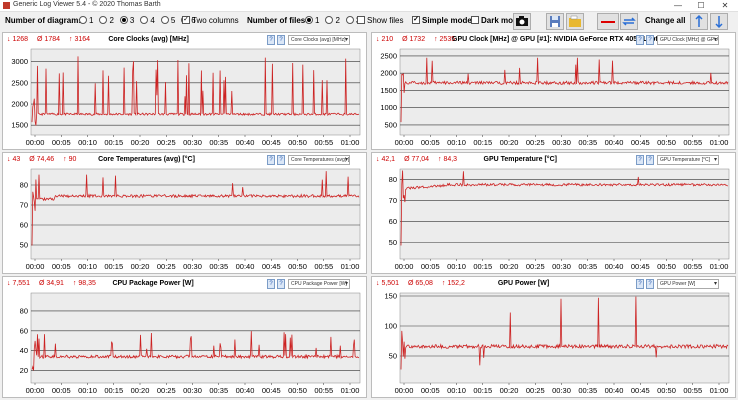 The height and width of the screenshot is (400, 738). What do you see at coordinates (80, 39) in the screenshot?
I see `max-value: ↑ 3164` at bounding box center [80, 39].